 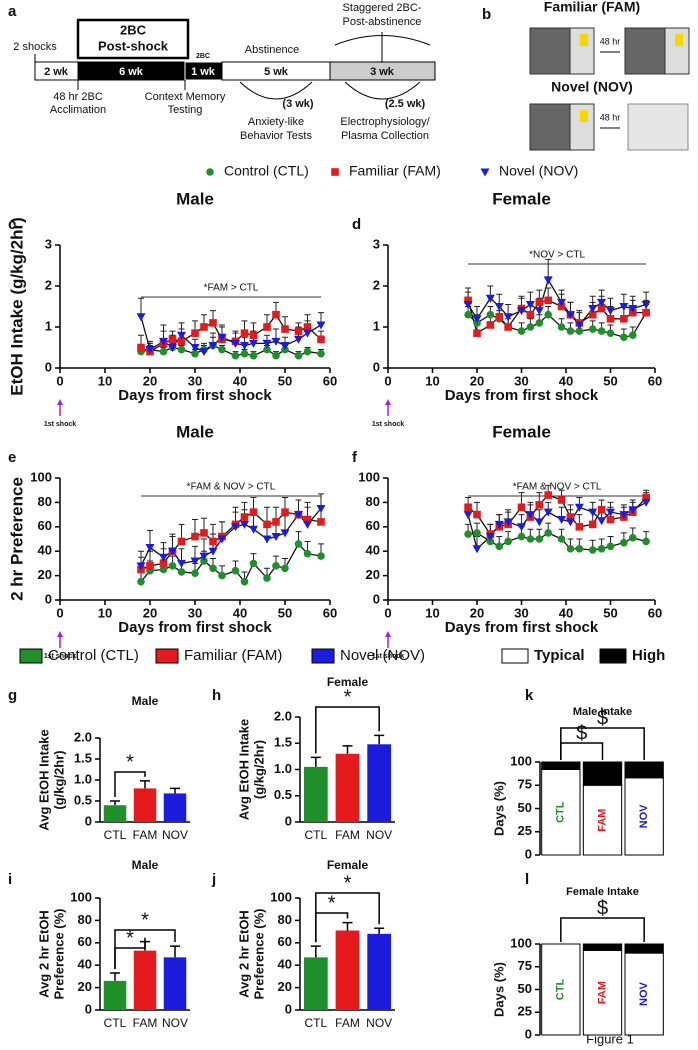 I want to click on panel-letter: a, so click(x=12, y=11).